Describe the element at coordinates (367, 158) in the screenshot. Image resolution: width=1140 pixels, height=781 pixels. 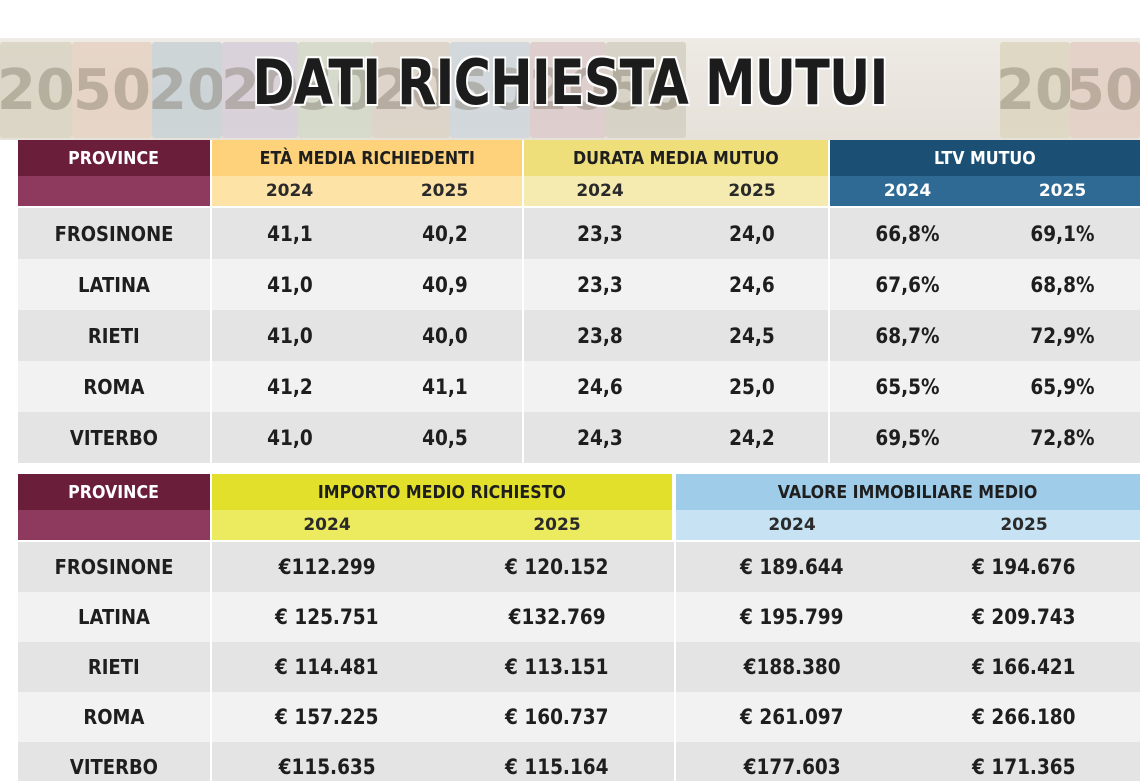
I see `group-header-eta: ETÀ MEDIA RICHIEDENTI` at that location.